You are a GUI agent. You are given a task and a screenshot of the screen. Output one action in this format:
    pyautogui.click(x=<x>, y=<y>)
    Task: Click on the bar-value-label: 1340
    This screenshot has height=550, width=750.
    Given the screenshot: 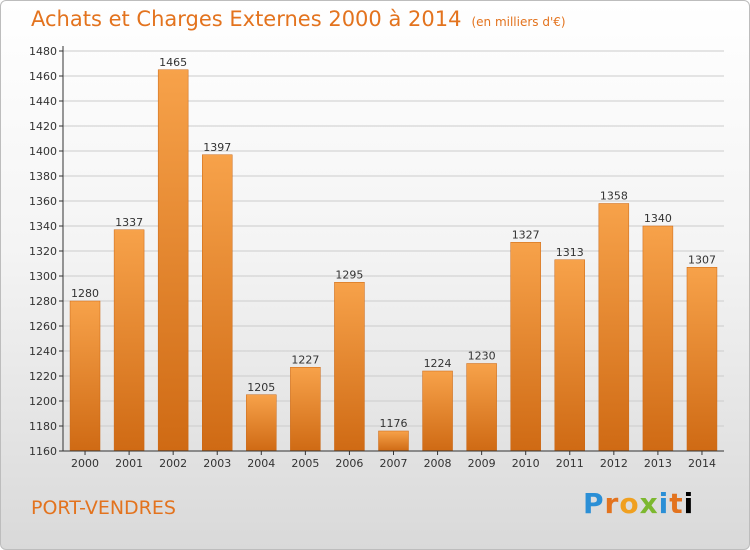 What is the action you would take?
    pyautogui.click(x=658, y=218)
    